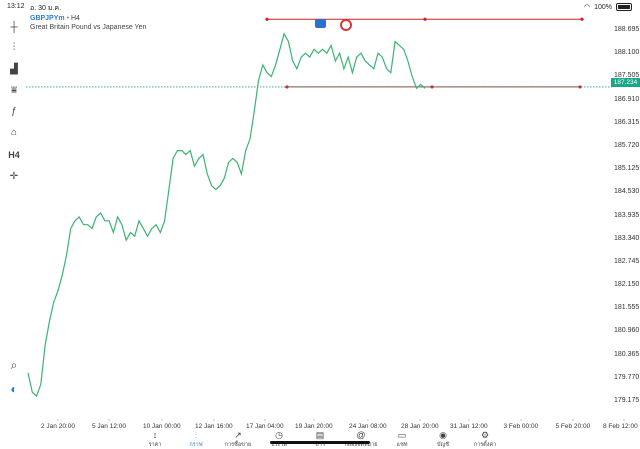  I want to click on chat-icon: ▭, so click(402, 435).